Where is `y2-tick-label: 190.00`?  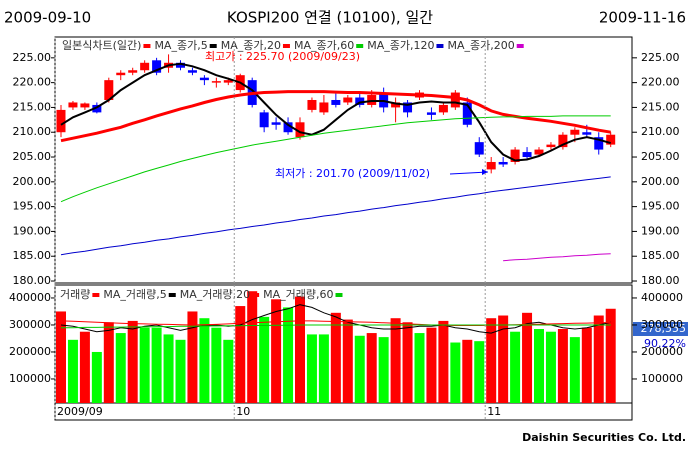
y2-tick-label: 190.00 is located at coordinates (660, 230).